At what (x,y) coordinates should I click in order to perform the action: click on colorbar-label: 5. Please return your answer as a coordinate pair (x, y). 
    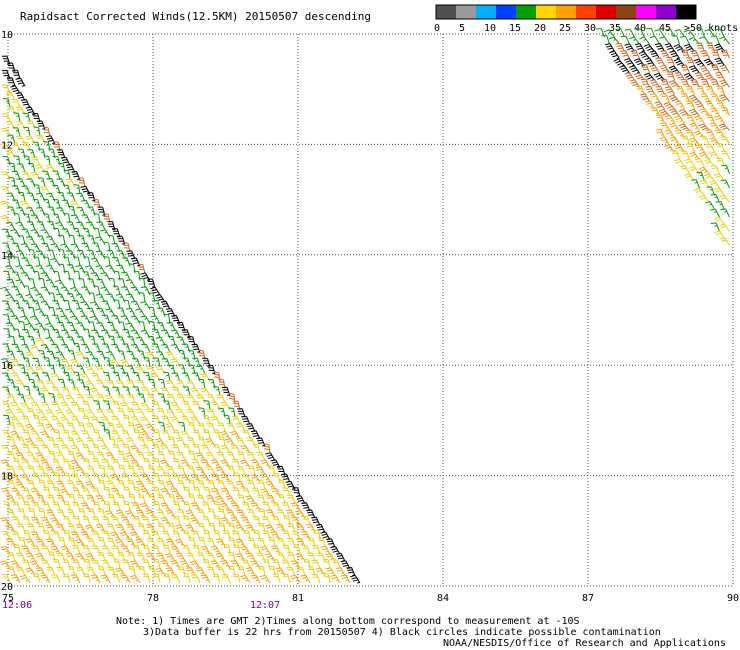
    Looking at the image, I should click on (462, 28).